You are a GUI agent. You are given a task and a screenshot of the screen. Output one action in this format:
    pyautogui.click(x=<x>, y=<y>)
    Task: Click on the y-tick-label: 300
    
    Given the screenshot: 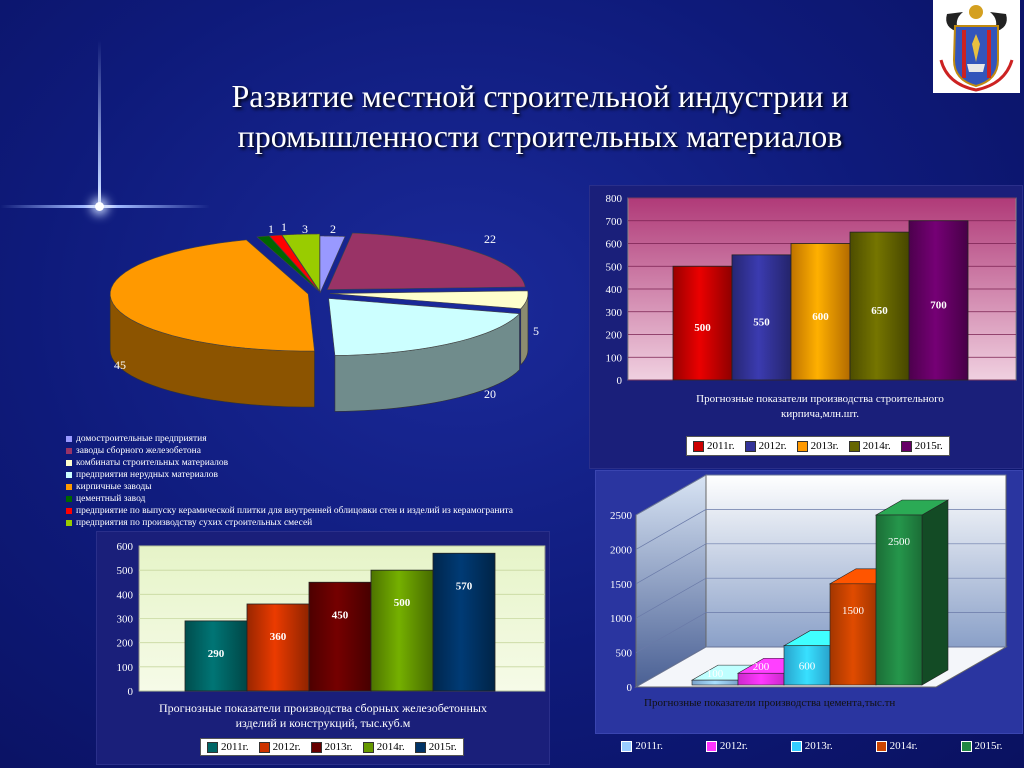 What is the action you would take?
    pyautogui.click(x=125, y=620)
    